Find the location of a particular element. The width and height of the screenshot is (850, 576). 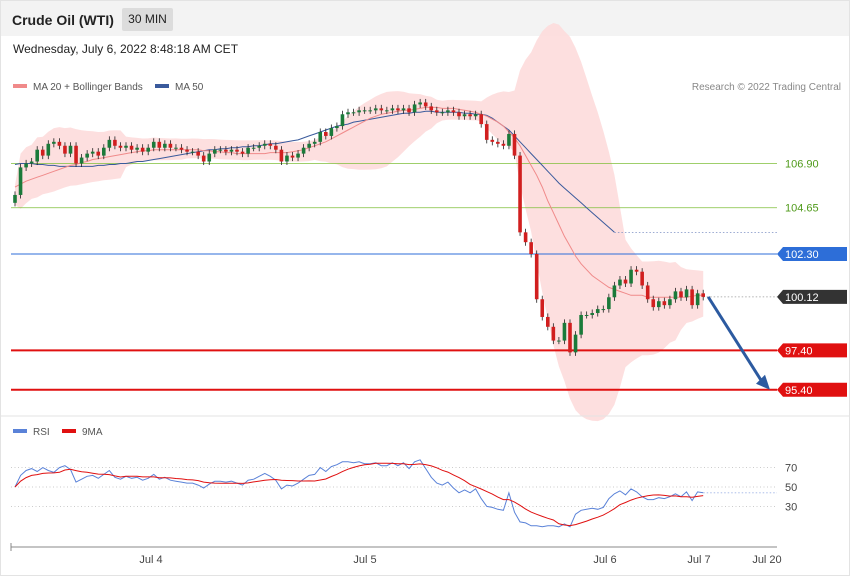

x-tick-label: Jul 5 is located at coordinates (364, 560).